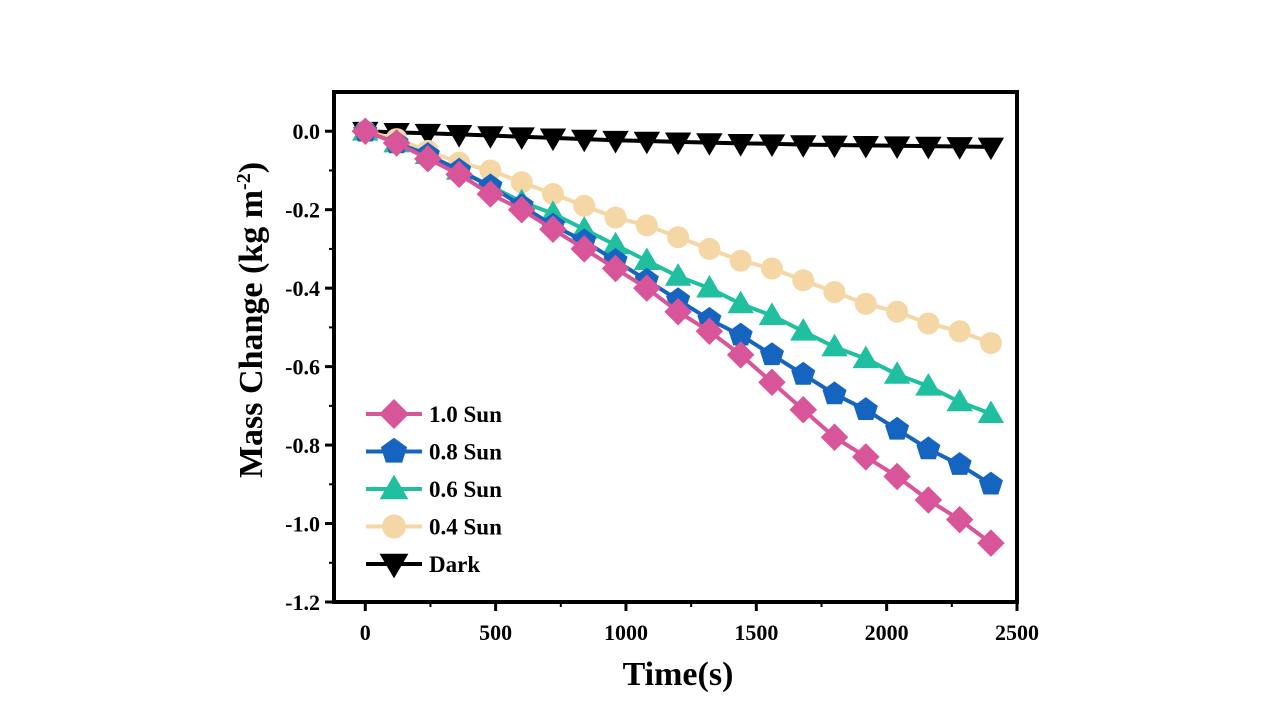  Describe the element at coordinates (251, 167) in the screenshot. I see `y-axis-title-close: )` at that location.